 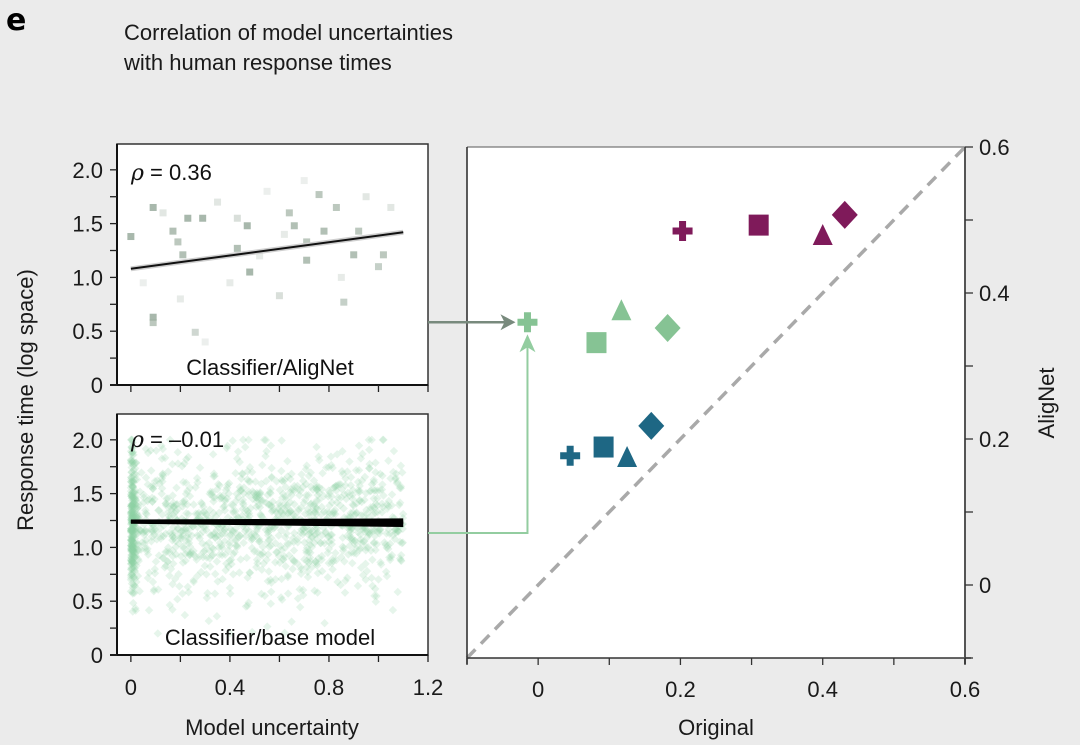 I want to click on alignet-point, so click(x=188, y=218).